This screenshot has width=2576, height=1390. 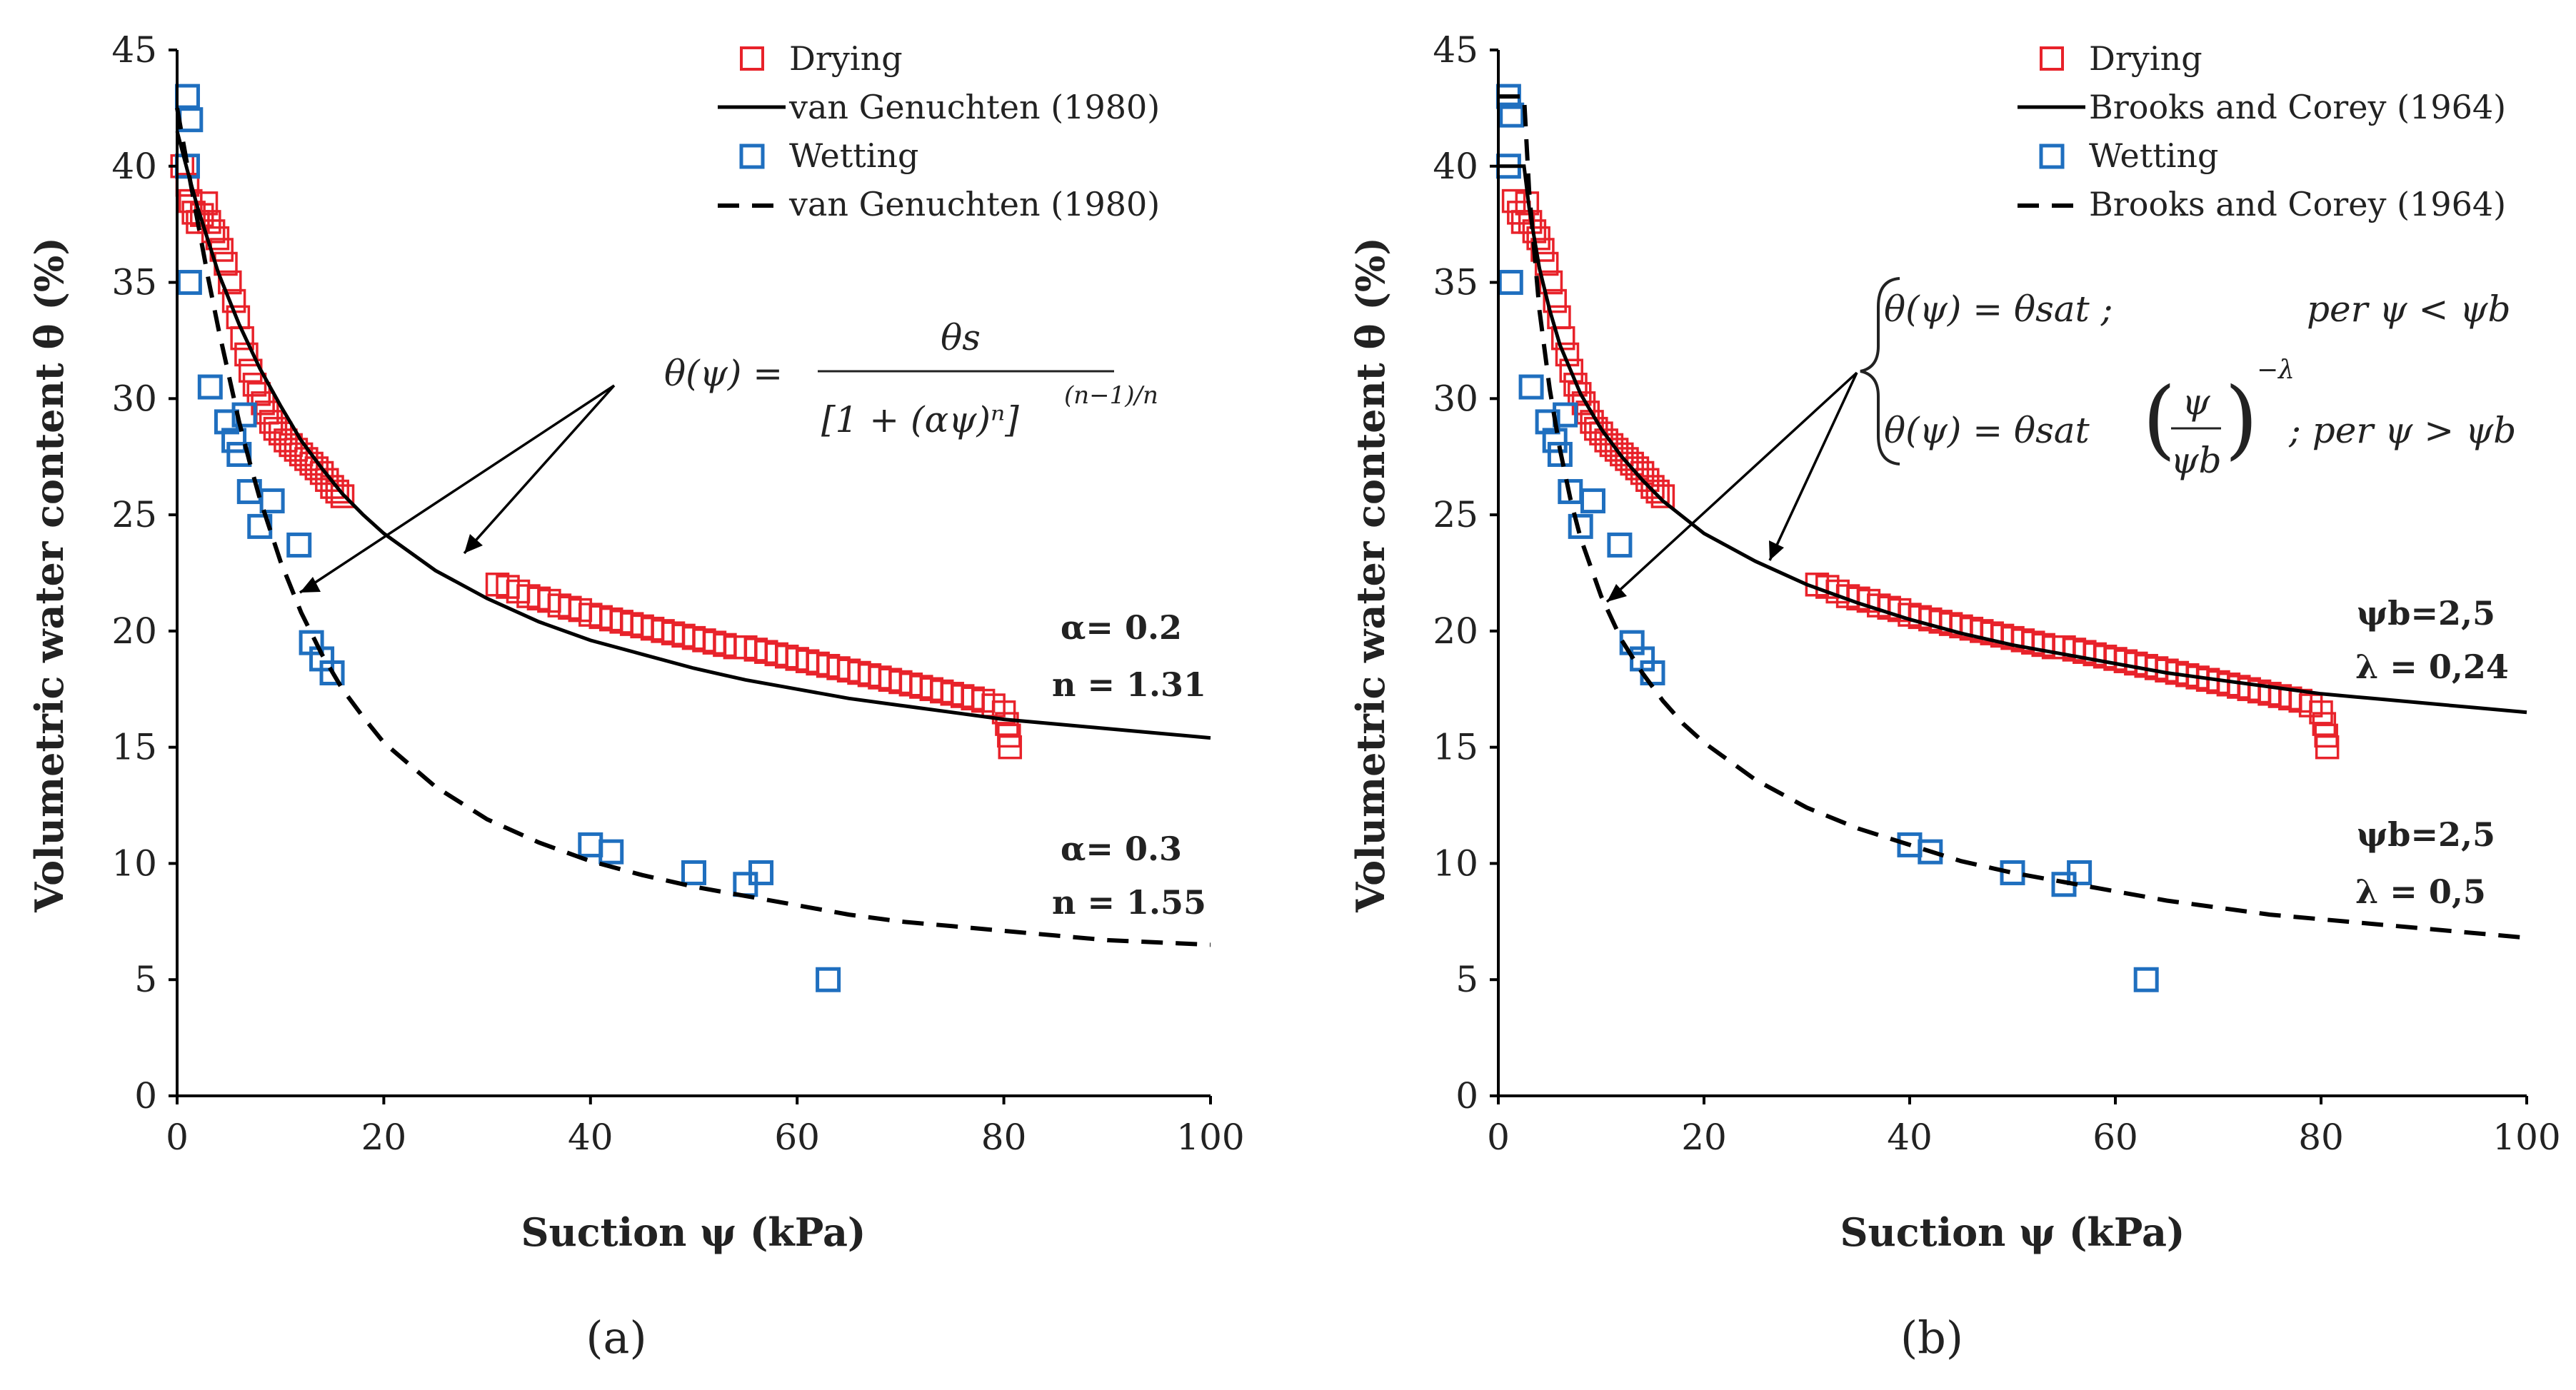 What do you see at coordinates (1466, 1096) in the screenshot?
I see `y-tick-label-b: 0` at bounding box center [1466, 1096].